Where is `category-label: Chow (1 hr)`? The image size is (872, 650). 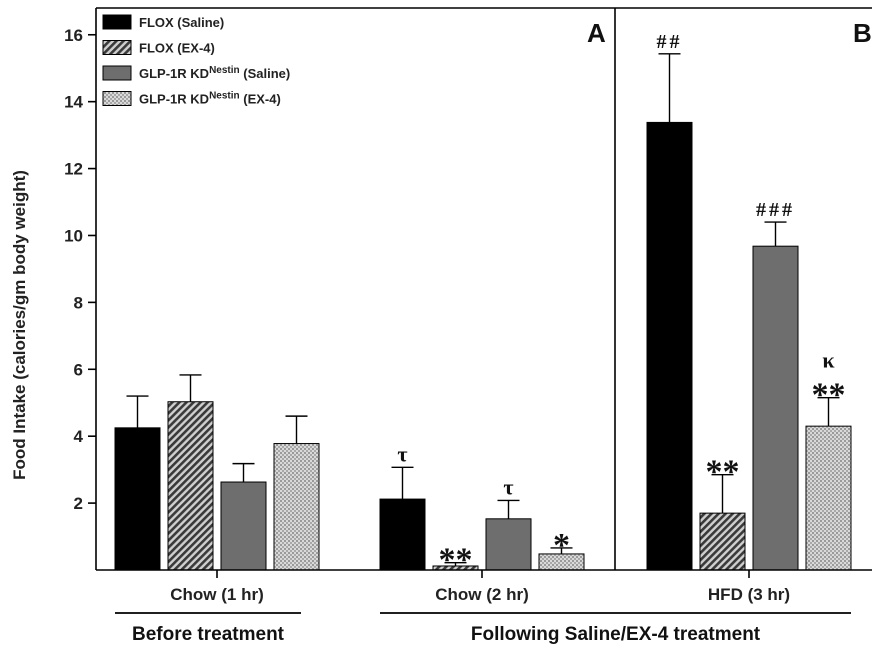
category-label: Chow (1 hr) is located at coordinates (217, 594).